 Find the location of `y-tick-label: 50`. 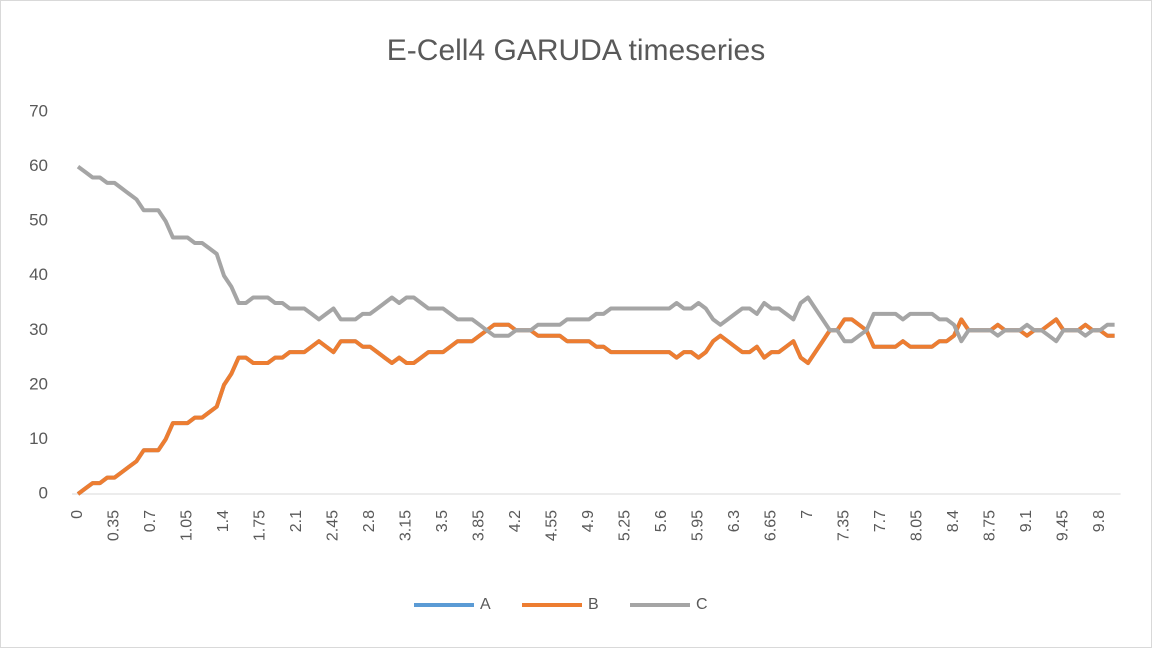

y-tick-label: 50 is located at coordinates (38, 220).